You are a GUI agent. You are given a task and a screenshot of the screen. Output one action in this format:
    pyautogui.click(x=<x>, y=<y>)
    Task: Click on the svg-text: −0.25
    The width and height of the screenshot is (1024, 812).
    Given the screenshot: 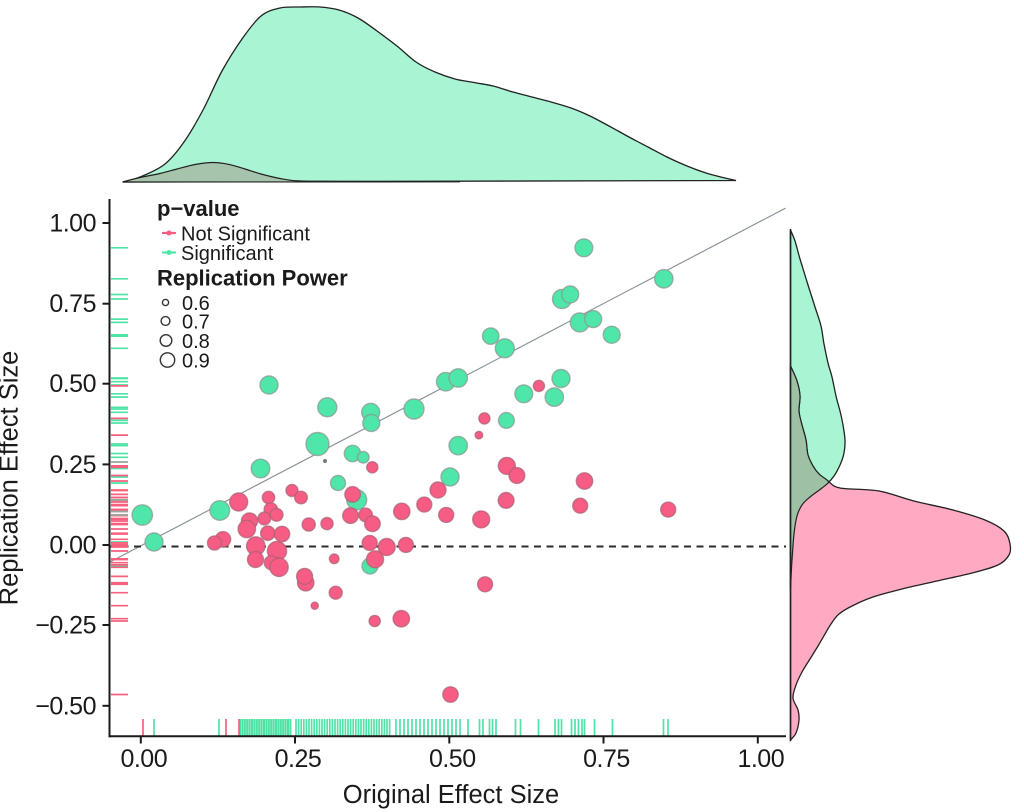 What is the action you would take?
    pyautogui.click(x=65, y=626)
    